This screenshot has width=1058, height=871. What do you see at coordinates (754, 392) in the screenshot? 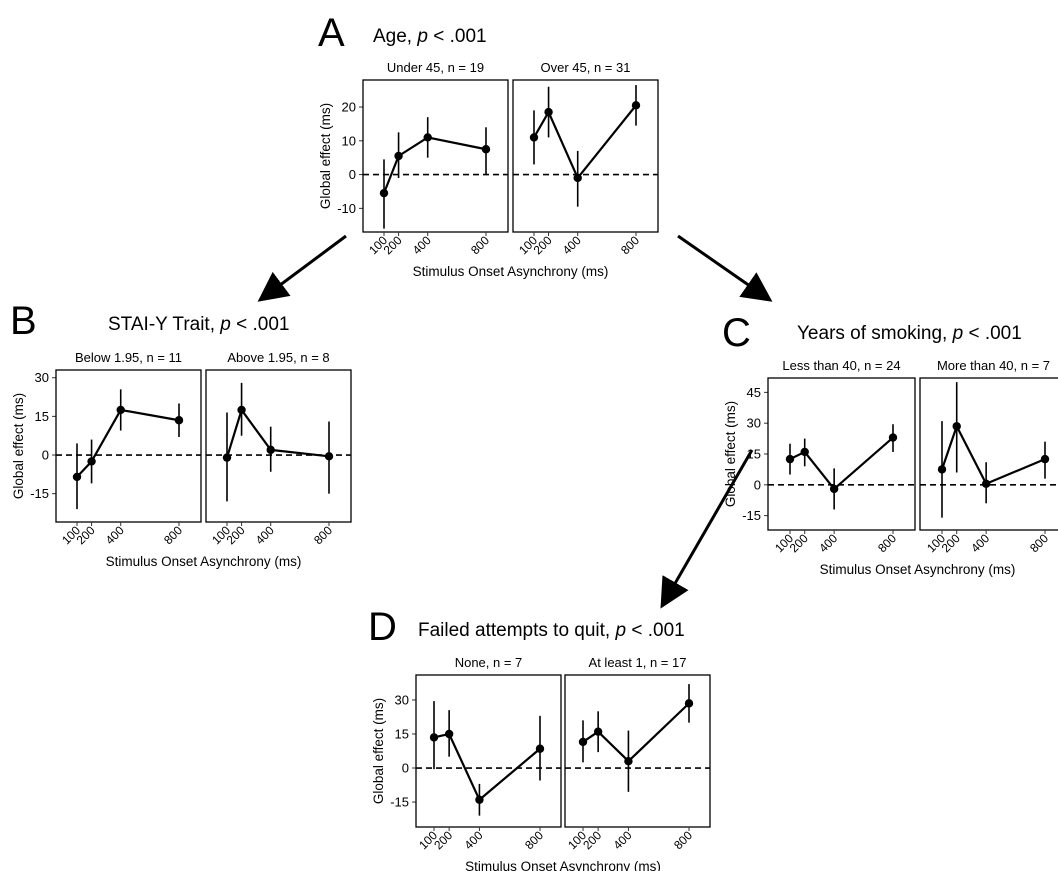
I see `y-tick-label: 45` at bounding box center [754, 392].